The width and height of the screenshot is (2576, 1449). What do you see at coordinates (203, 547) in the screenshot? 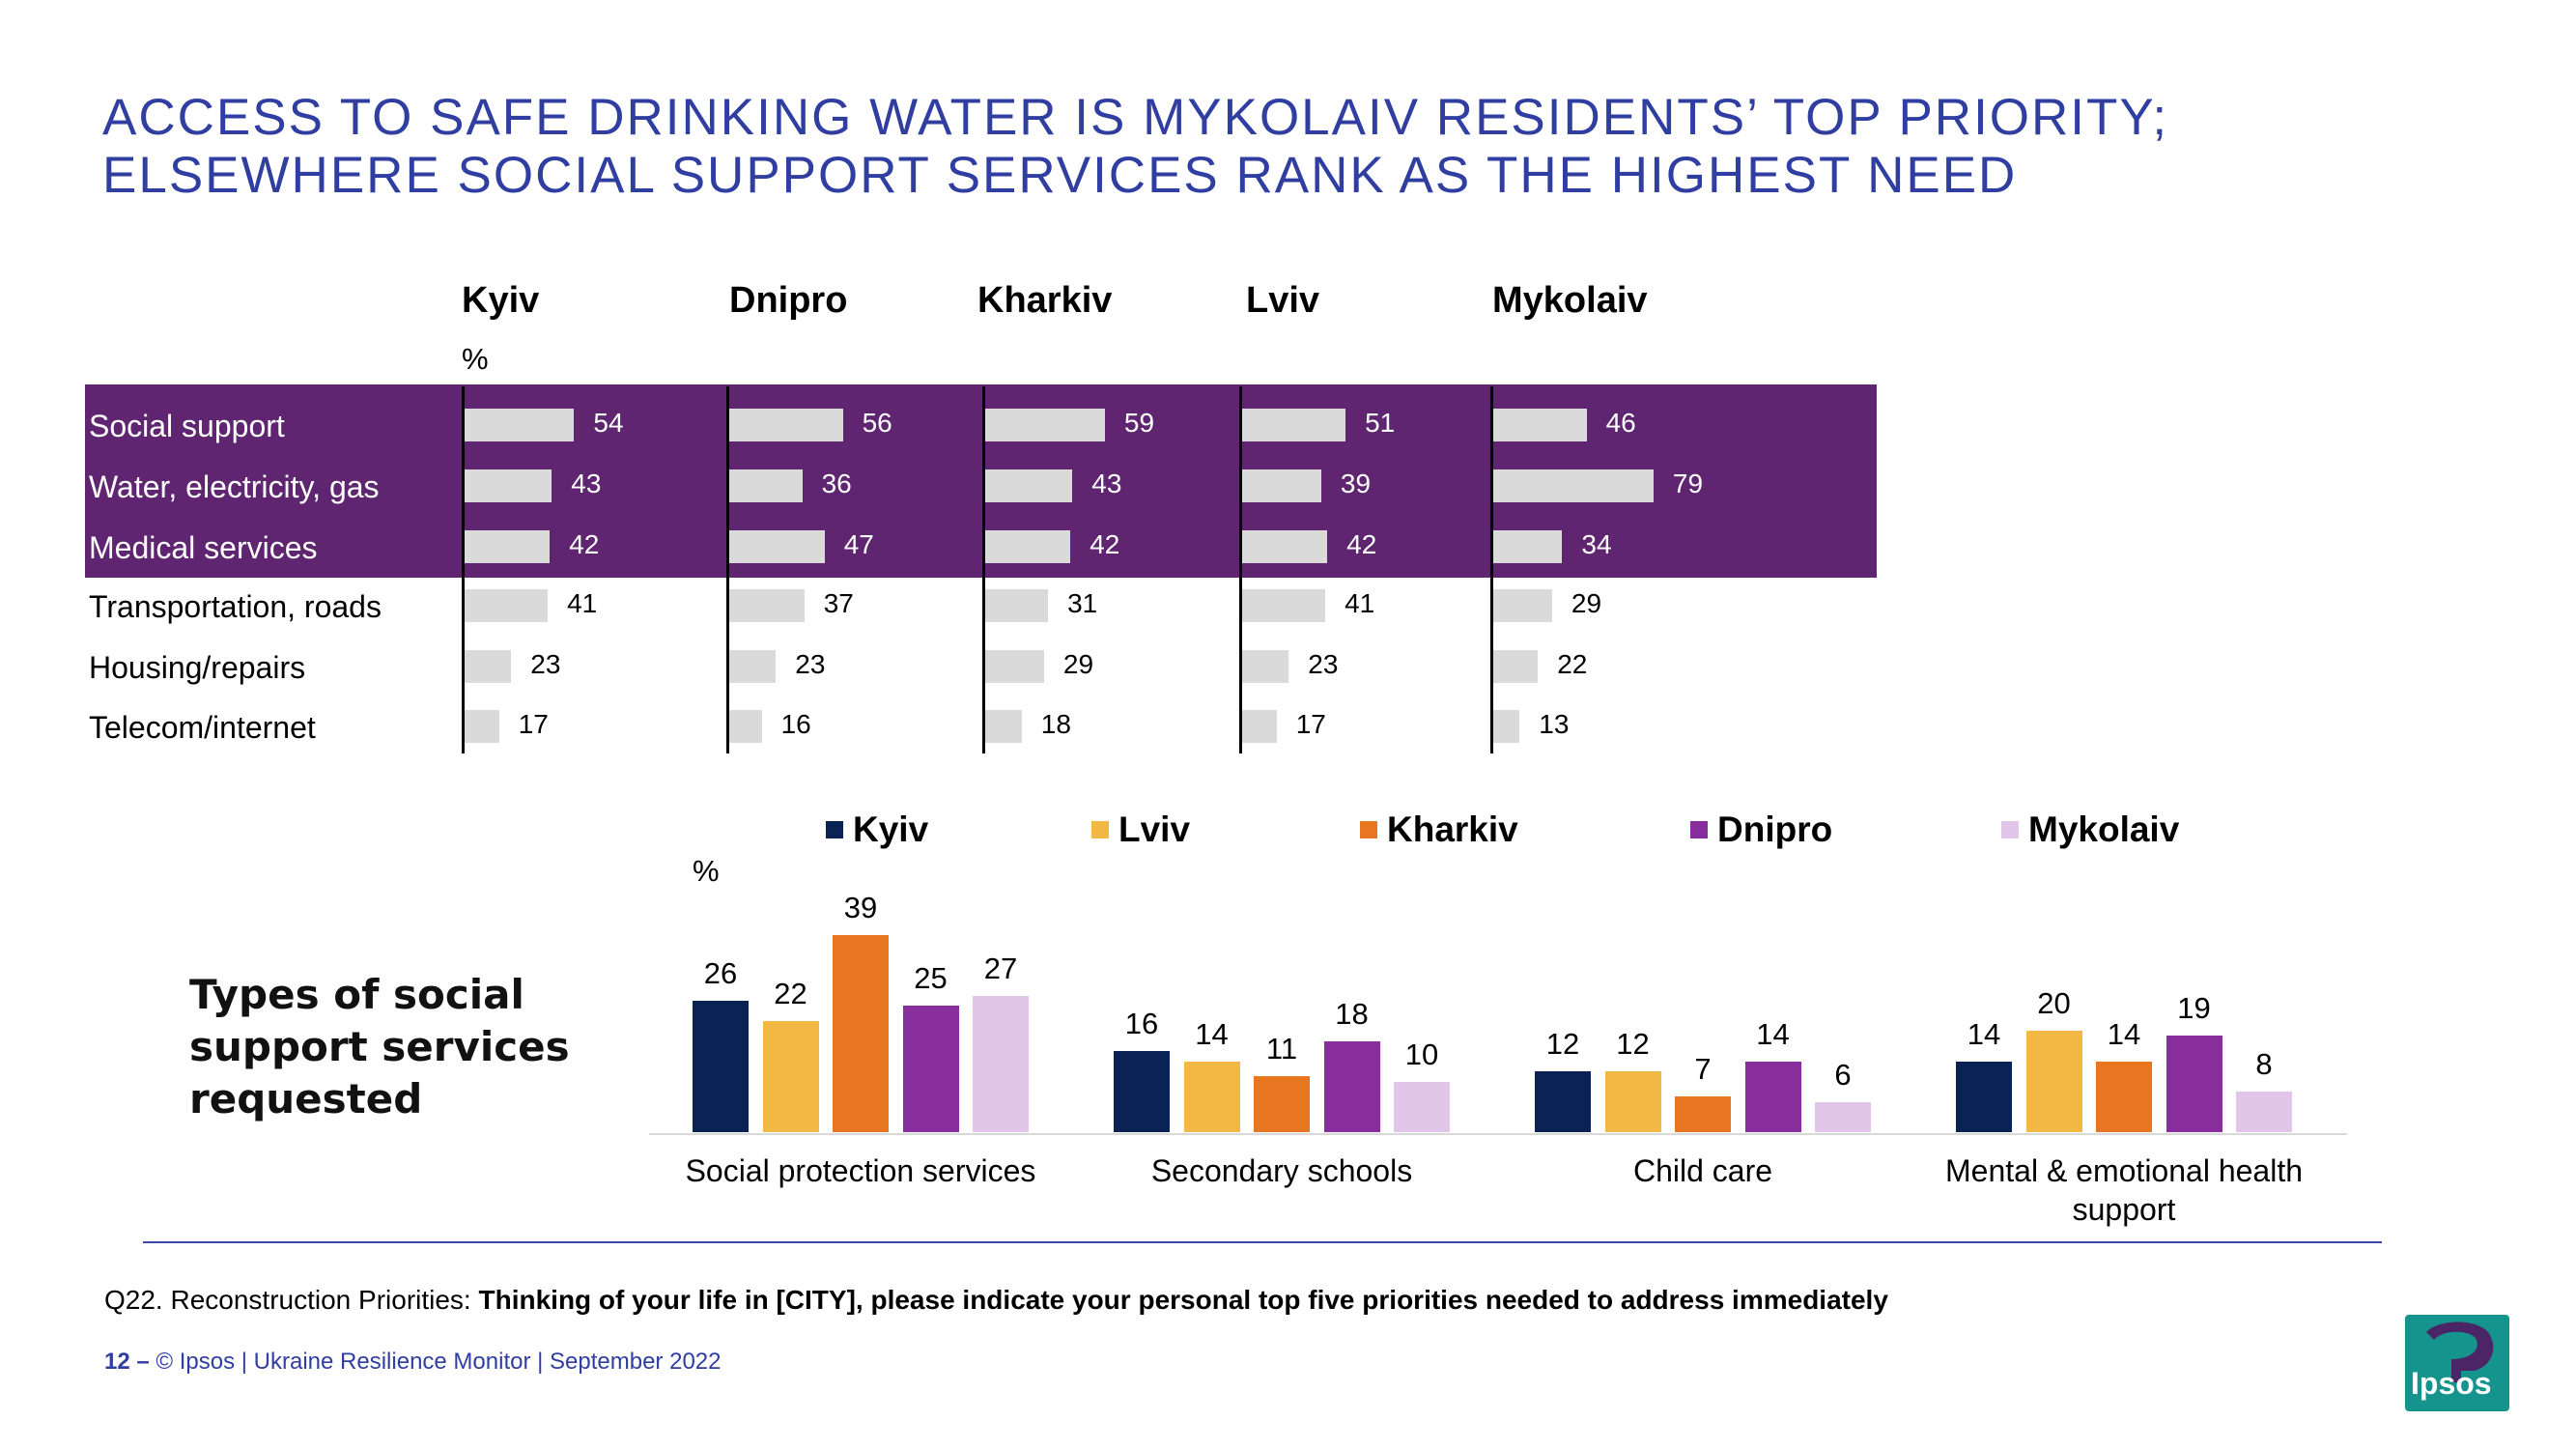
I see `category-label: Medical services` at bounding box center [203, 547].